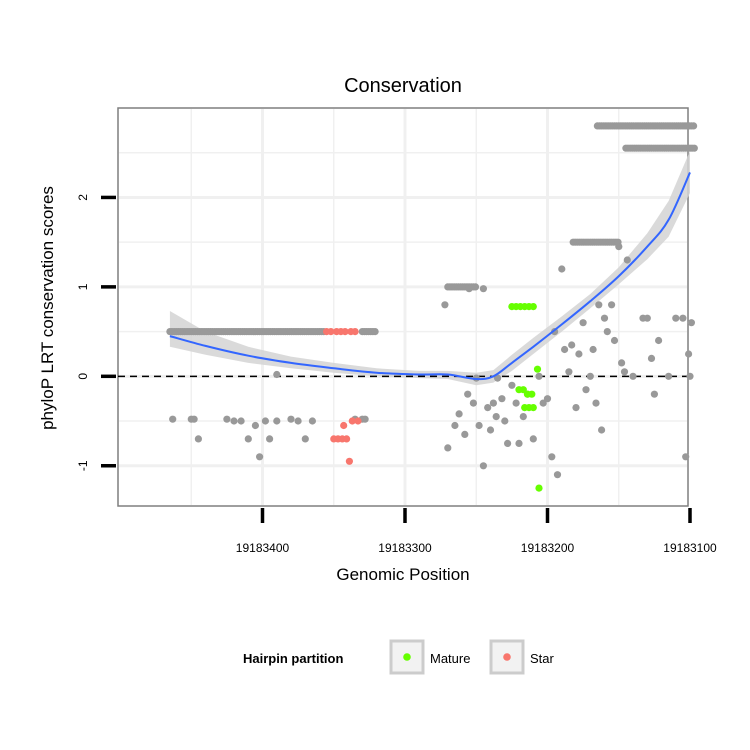 The width and height of the screenshot is (750, 750). I want to click on legend-label-star: Star, so click(542, 658).